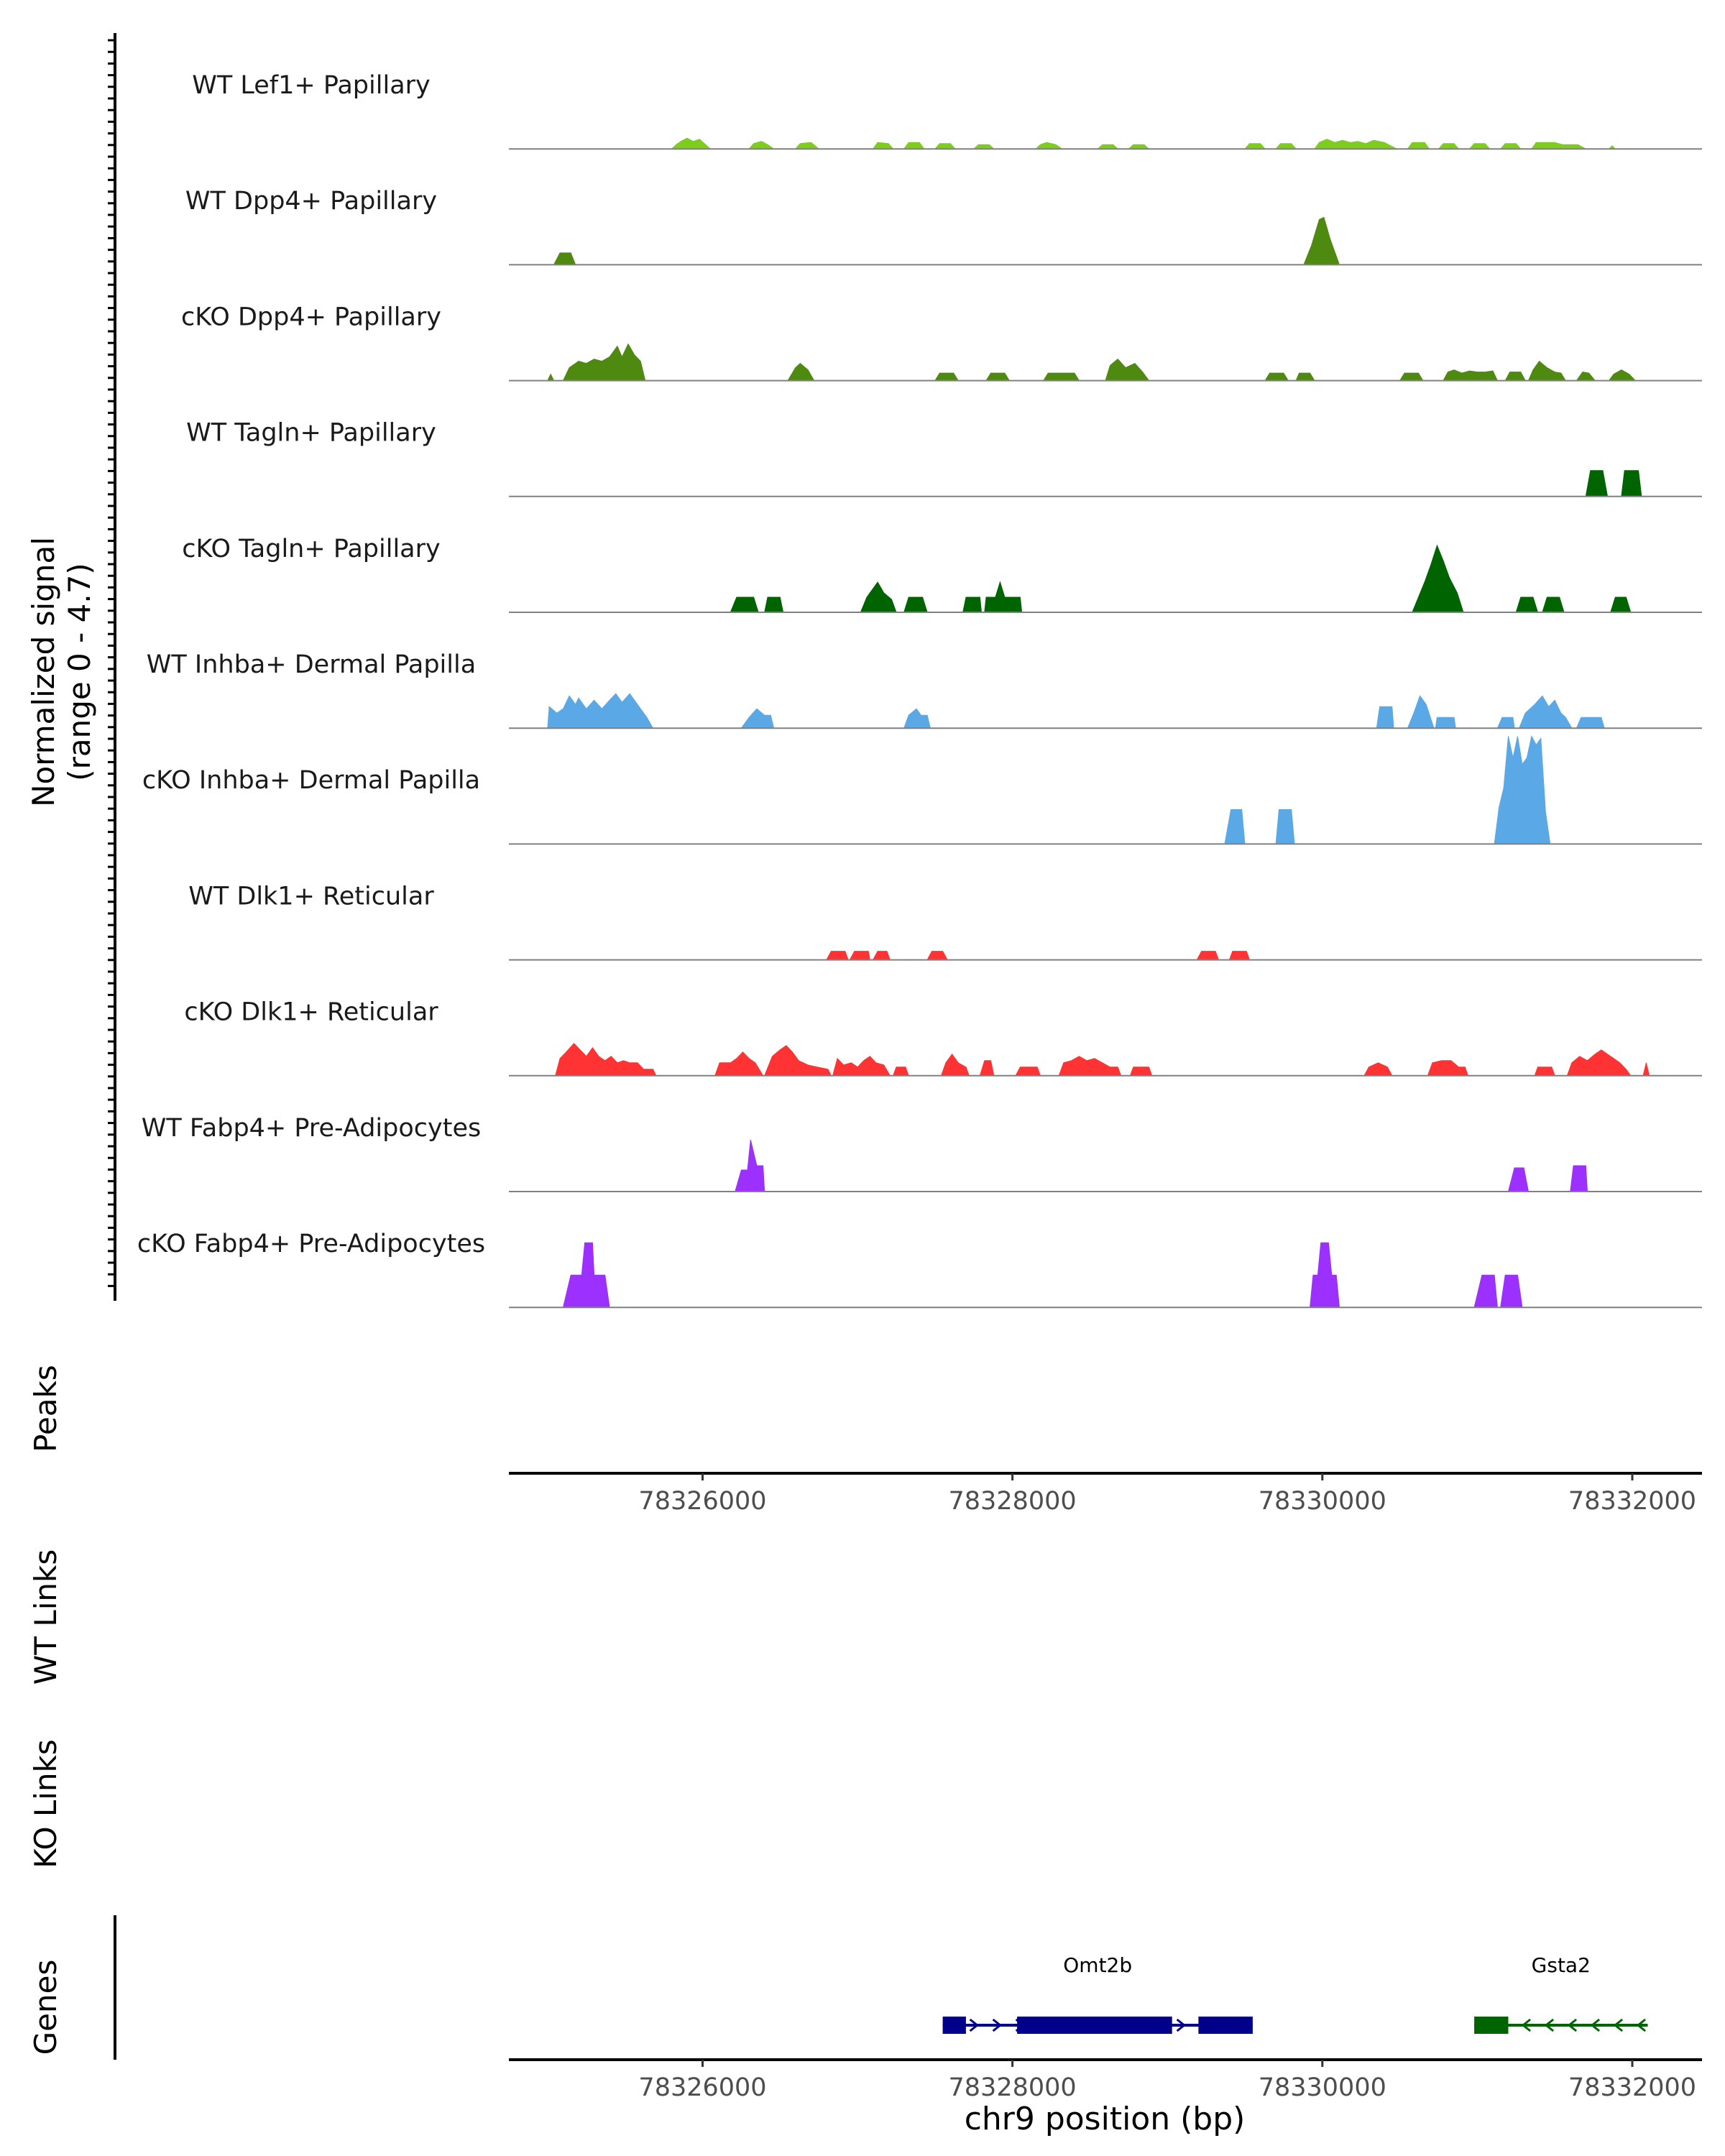  What do you see at coordinates (79, 672) in the screenshot?
I see `y-axis-range: (range 0 - 4.7)` at bounding box center [79, 672].